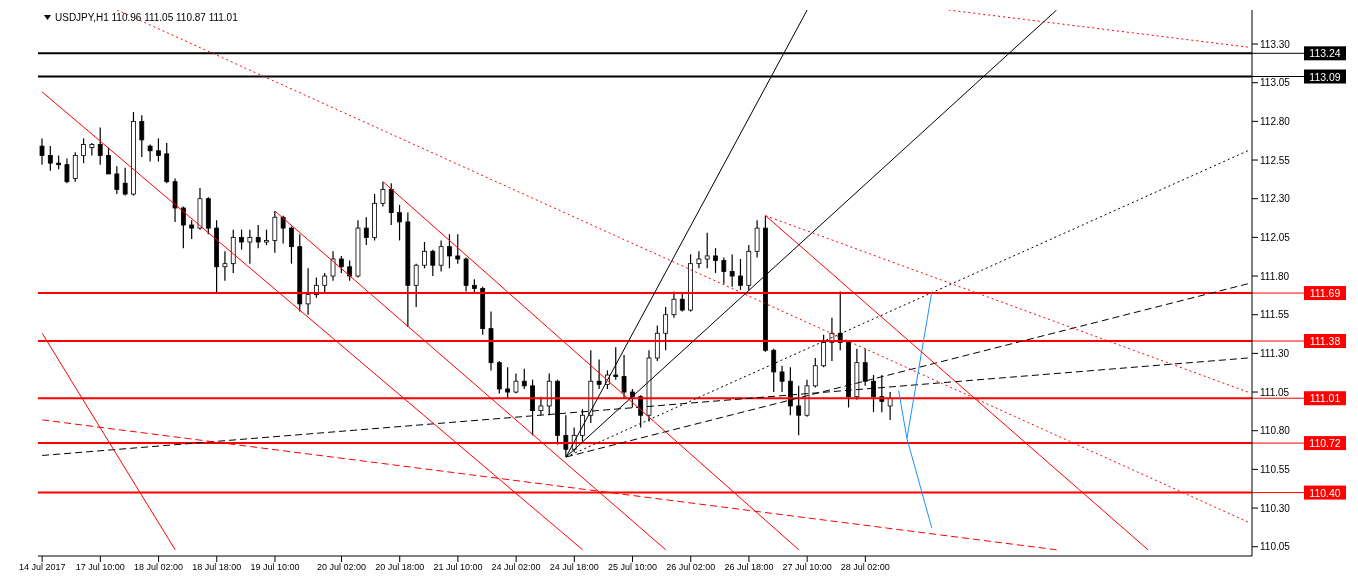 The width and height of the screenshot is (1358, 584). What do you see at coordinates (275, 567) in the screenshot?
I see `x-tick-label: 19 Jul 10:00` at bounding box center [275, 567].